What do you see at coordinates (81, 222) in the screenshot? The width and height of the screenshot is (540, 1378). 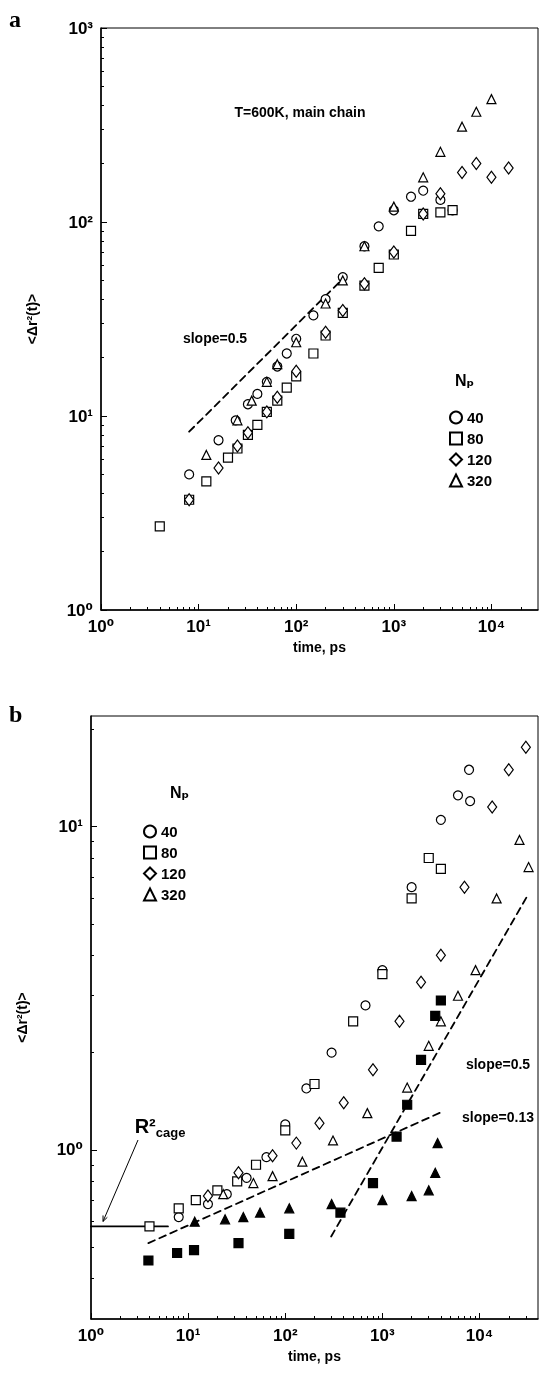 I see `y-tick-label: 10²` at bounding box center [81, 222].